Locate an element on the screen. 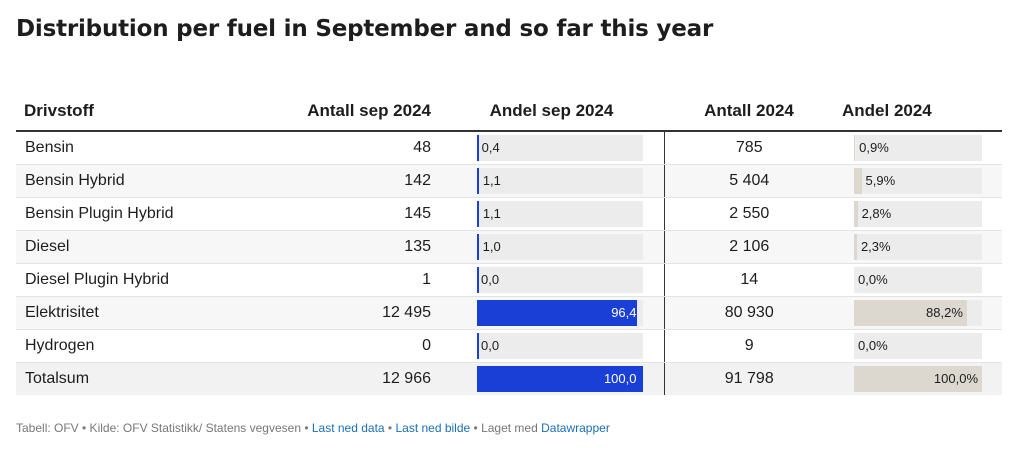 The height and width of the screenshot is (453, 1024). table-row: Bensin 48 0,4 785 0,9% is located at coordinates (509, 148).